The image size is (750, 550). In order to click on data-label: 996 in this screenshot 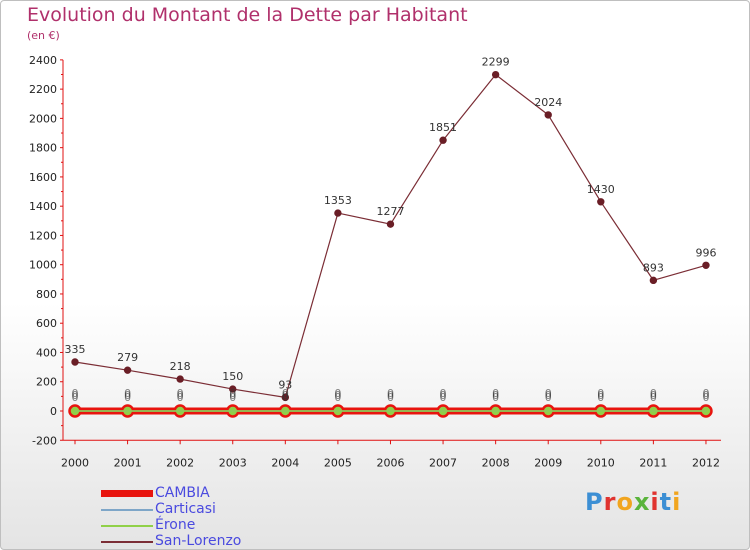, I will do `click(705, 252)`.